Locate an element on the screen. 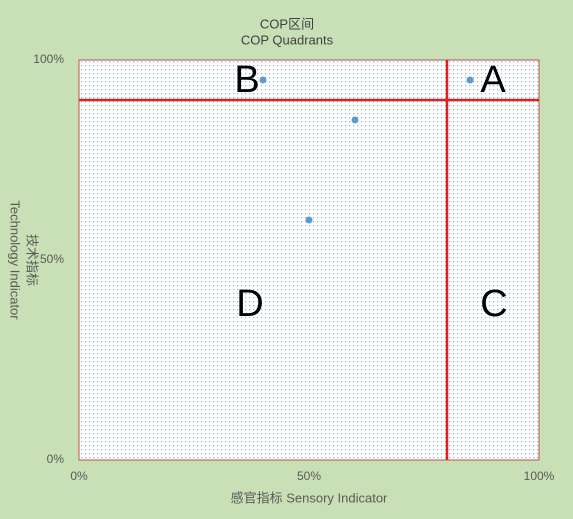 The image size is (573, 519). quadrant-label: D is located at coordinates (249, 304).